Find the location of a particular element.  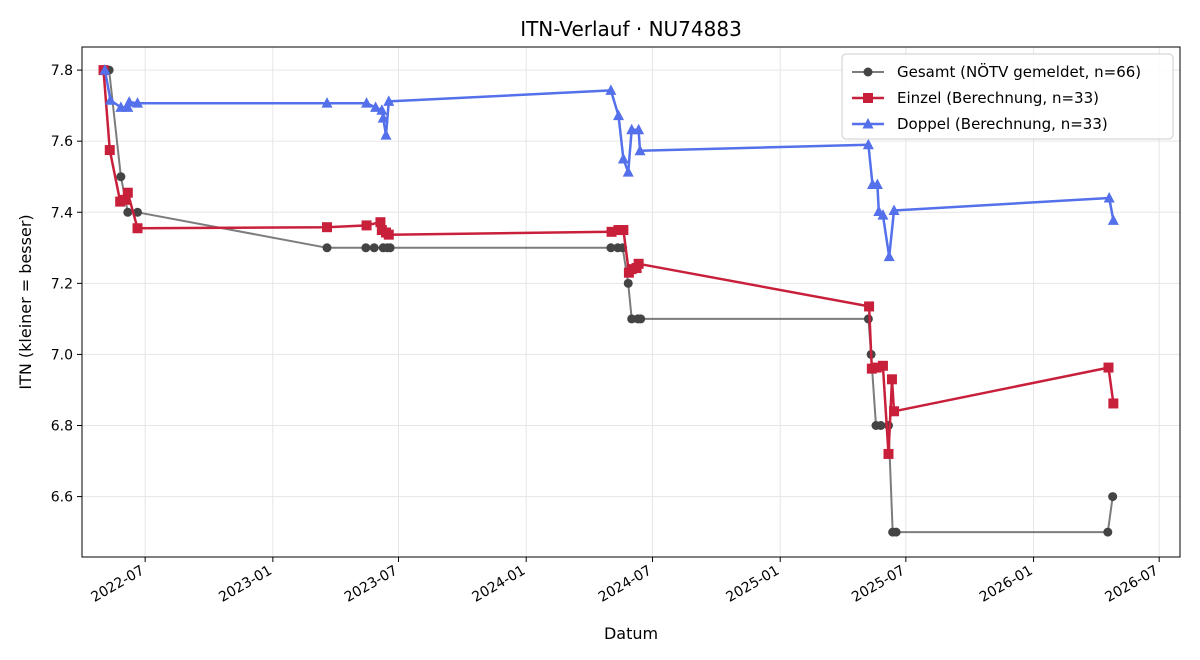

y-axis-title: ITN (kleiner = besser) is located at coordinates (25, 301).